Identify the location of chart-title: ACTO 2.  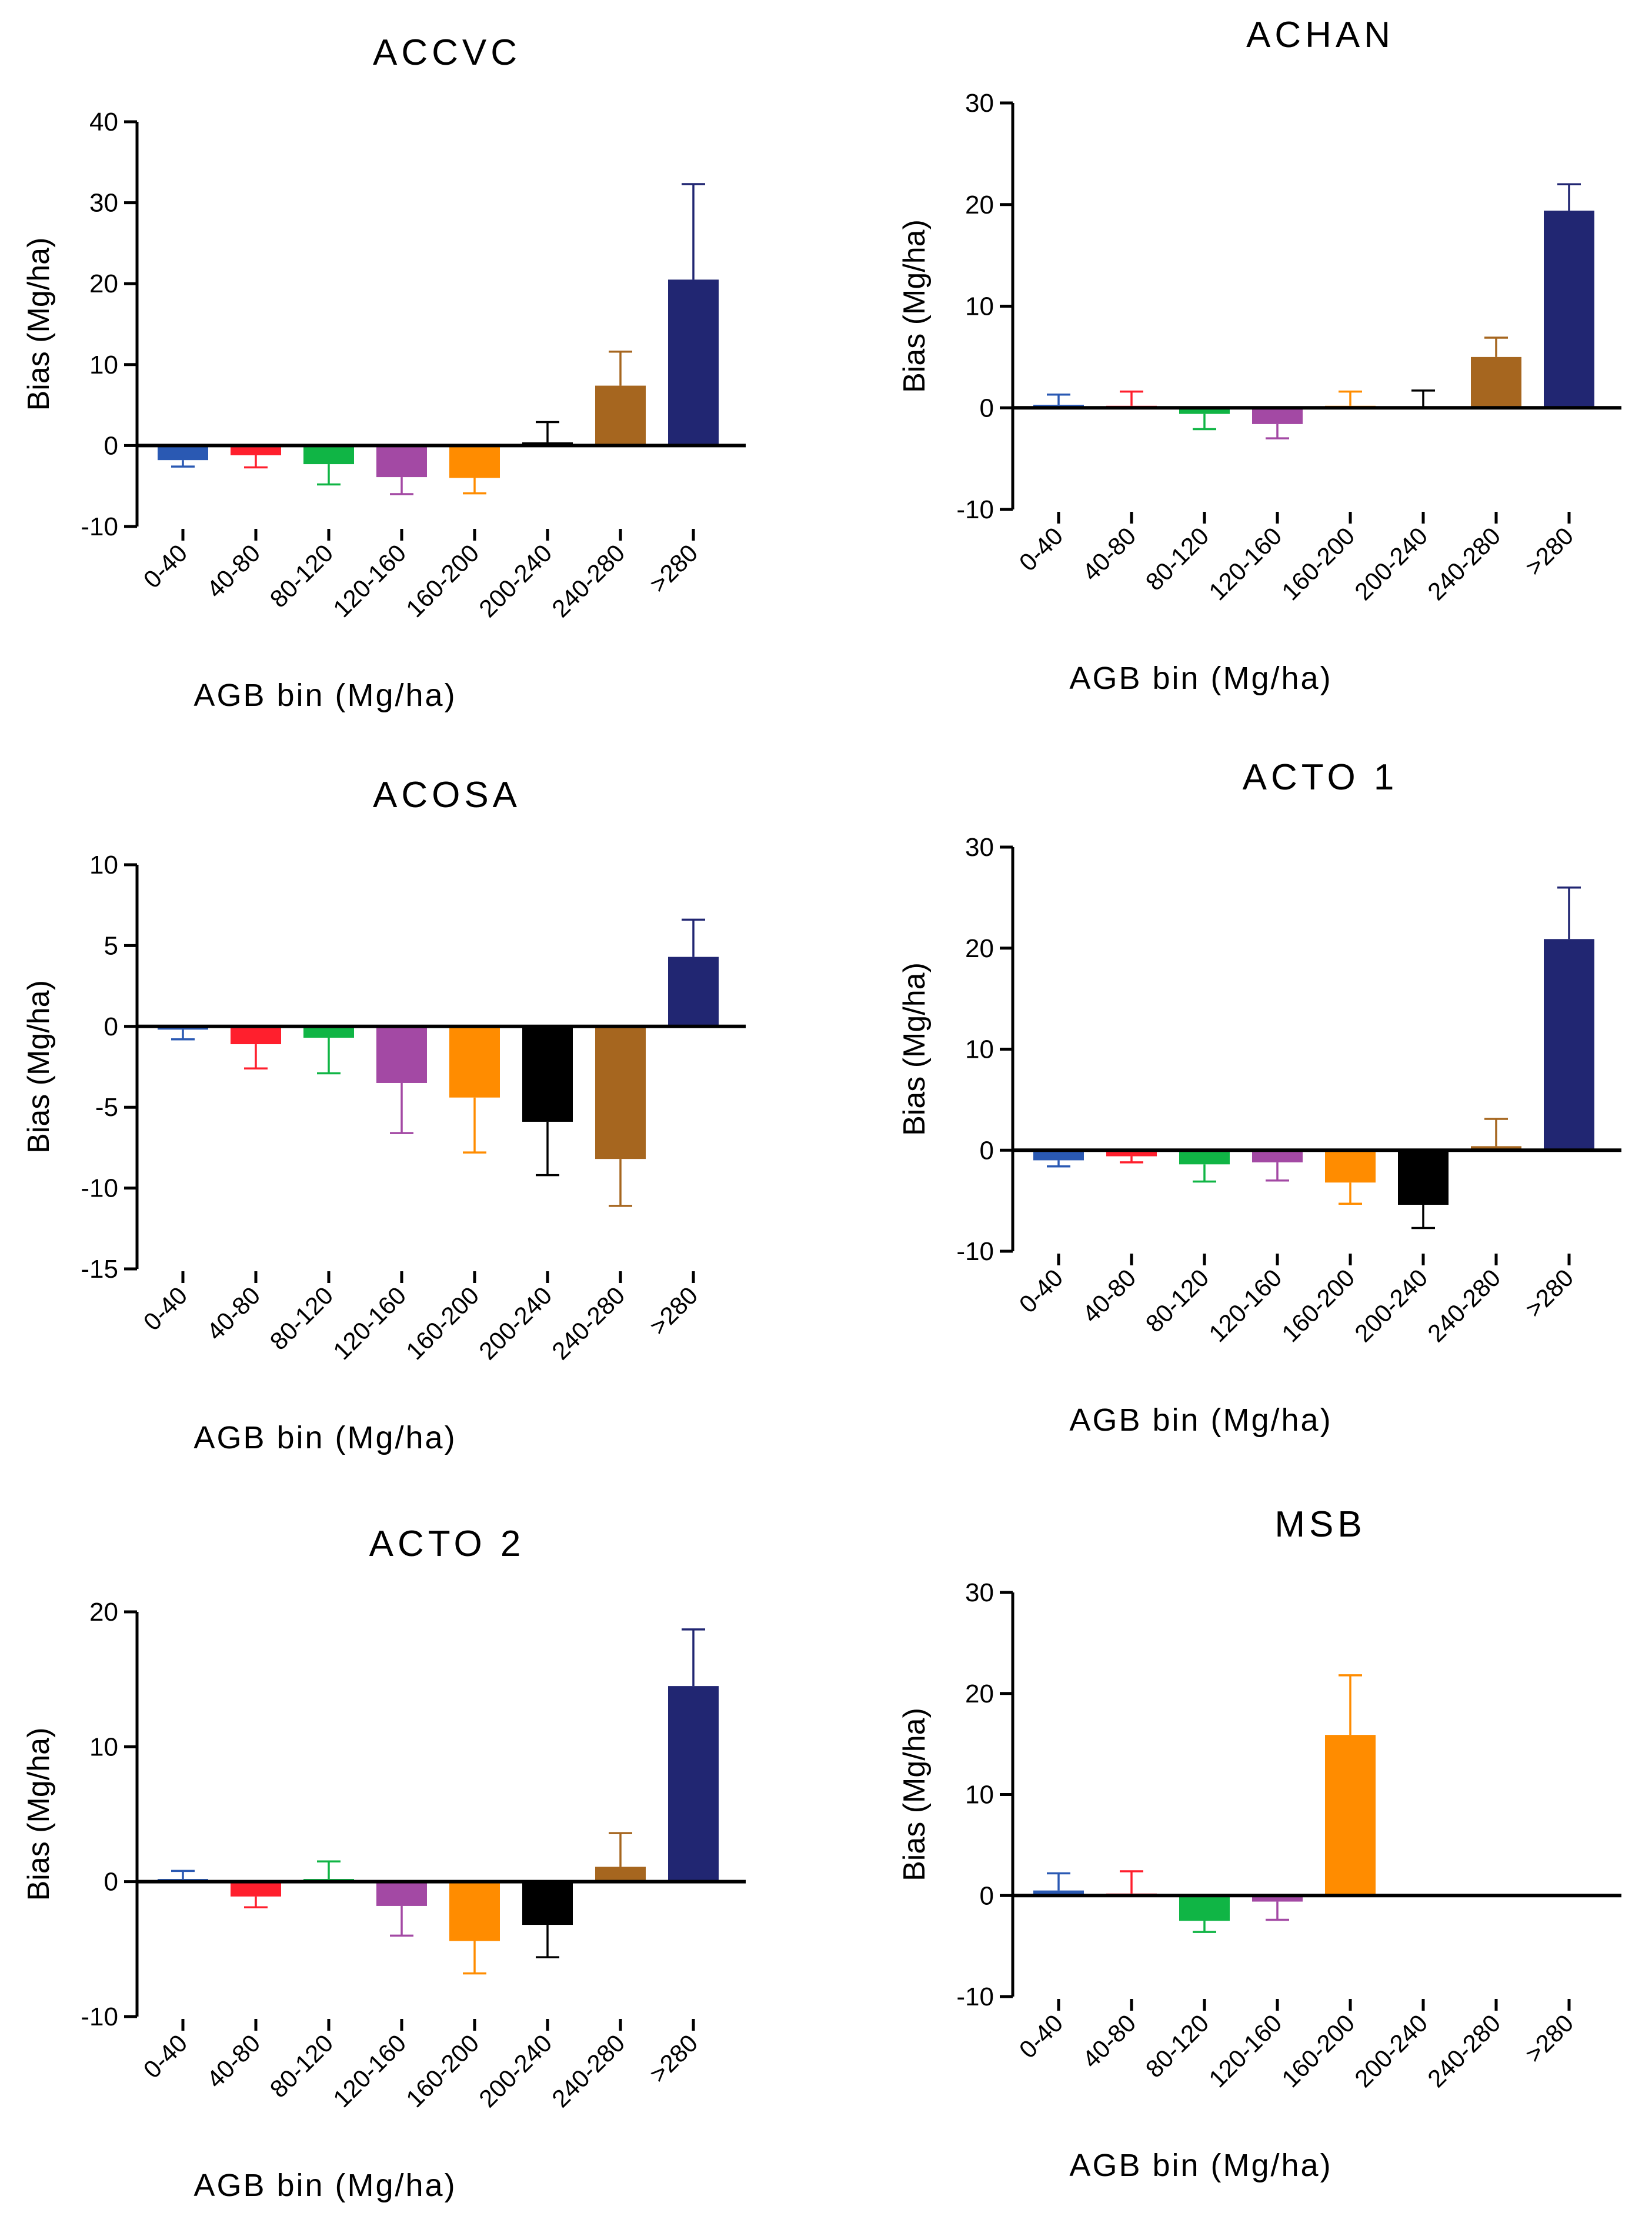
(447, 1544).